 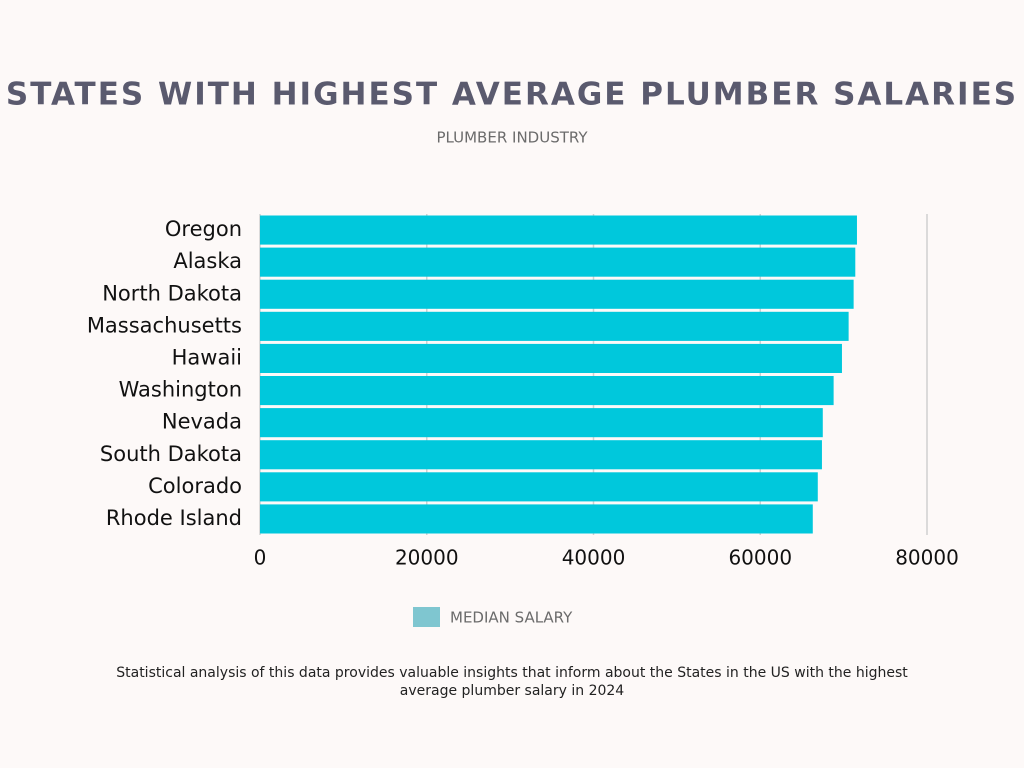 What do you see at coordinates (195, 486) in the screenshot?
I see `y-tick-label: Colorado` at bounding box center [195, 486].